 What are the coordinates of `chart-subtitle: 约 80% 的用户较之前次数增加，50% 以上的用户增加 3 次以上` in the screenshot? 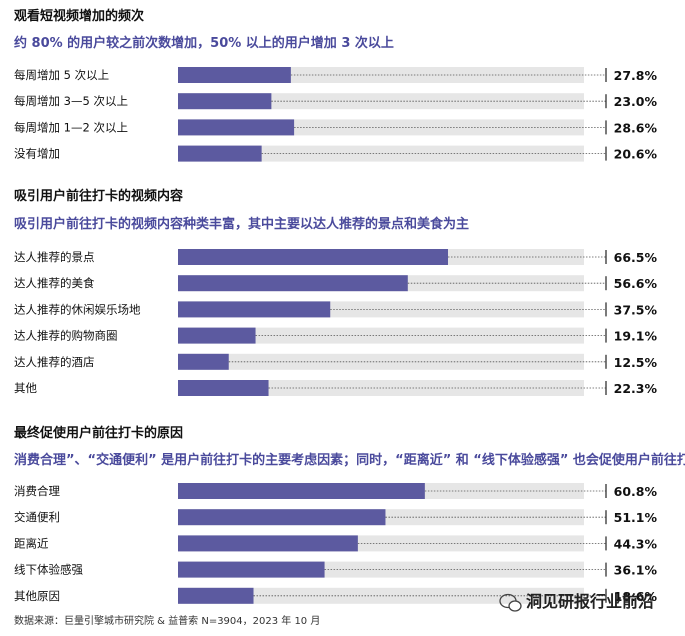 It's located at (204, 43).